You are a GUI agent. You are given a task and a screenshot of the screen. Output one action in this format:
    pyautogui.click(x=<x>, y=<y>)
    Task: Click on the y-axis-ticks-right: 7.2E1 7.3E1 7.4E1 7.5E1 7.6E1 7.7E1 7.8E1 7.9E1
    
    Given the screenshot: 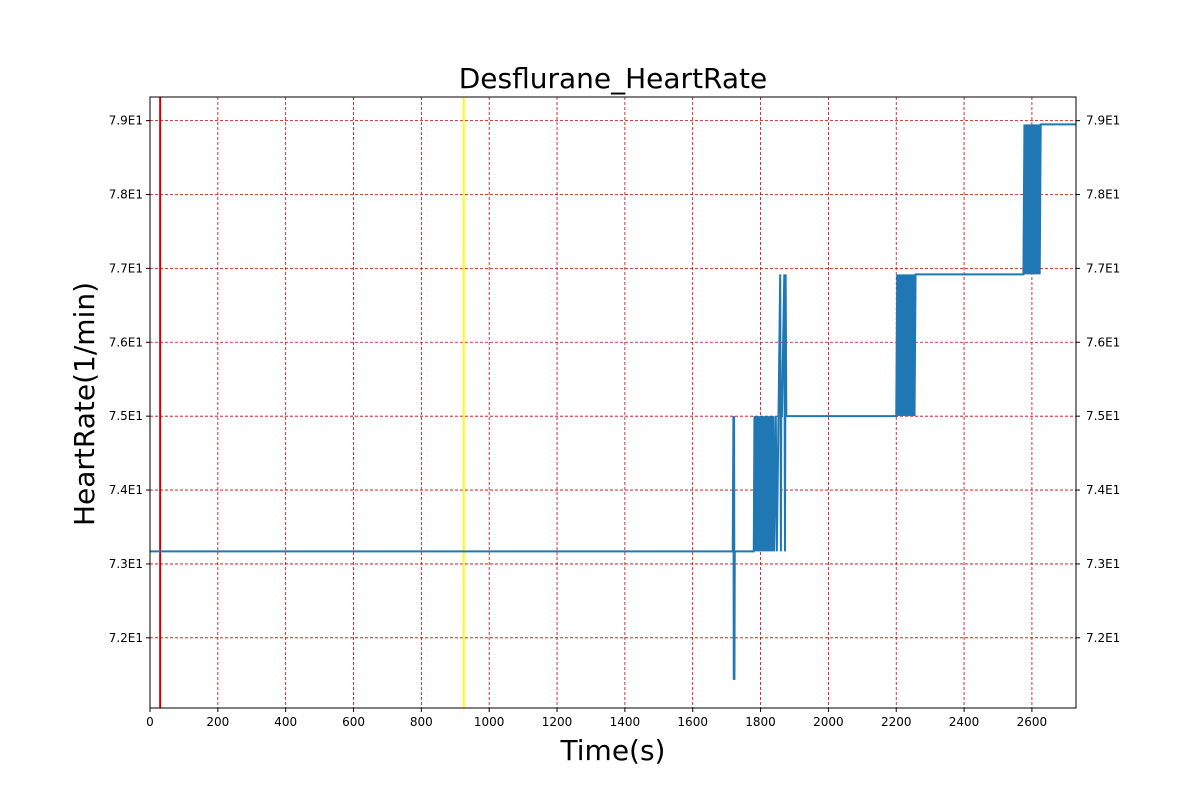 What is the action you would take?
    pyautogui.click(x=1098, y=379)
    